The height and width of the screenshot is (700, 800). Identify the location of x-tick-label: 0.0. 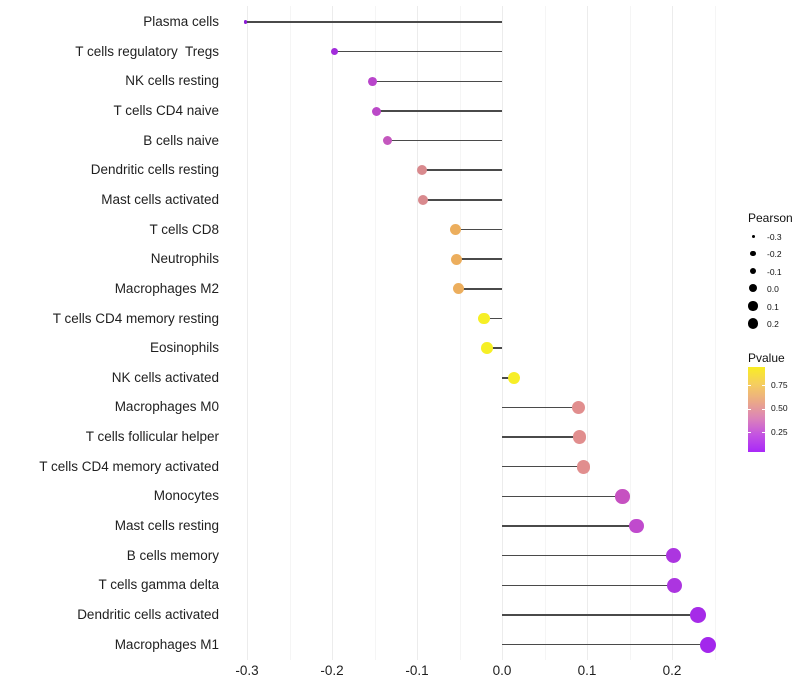
(502, 670).